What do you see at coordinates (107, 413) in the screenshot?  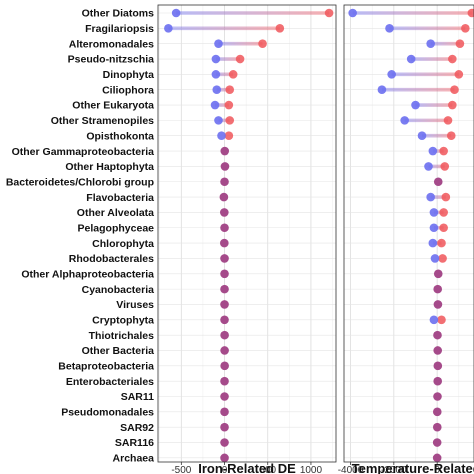 I see `category-label: Pseudomonadales` at bounding box center [107, 413].